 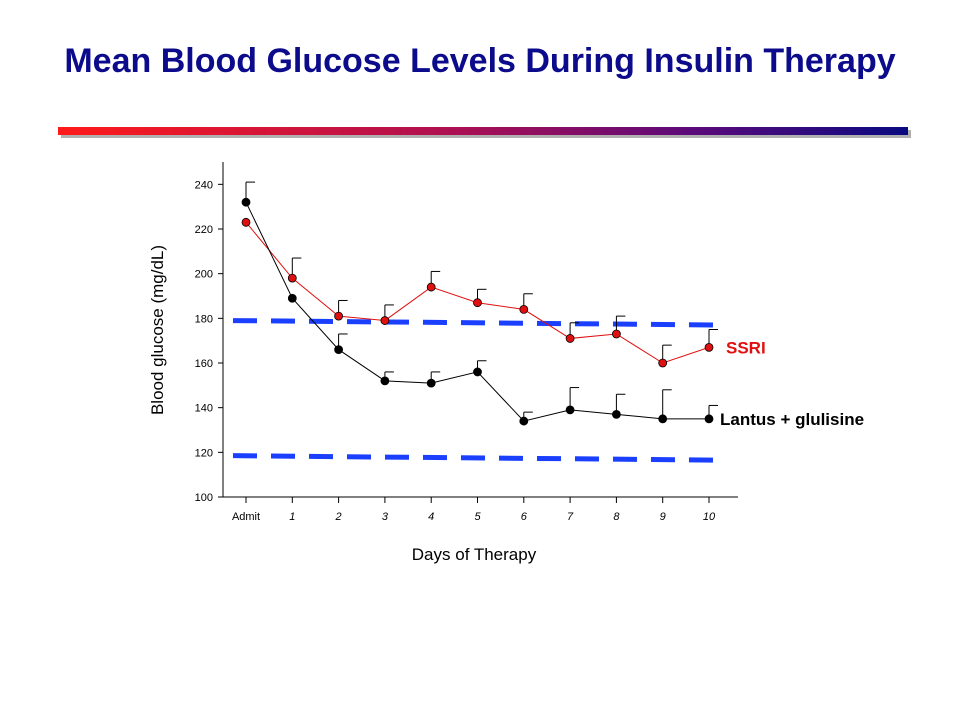 I want to click on title-underline-rule, so click(x=483, y=131).